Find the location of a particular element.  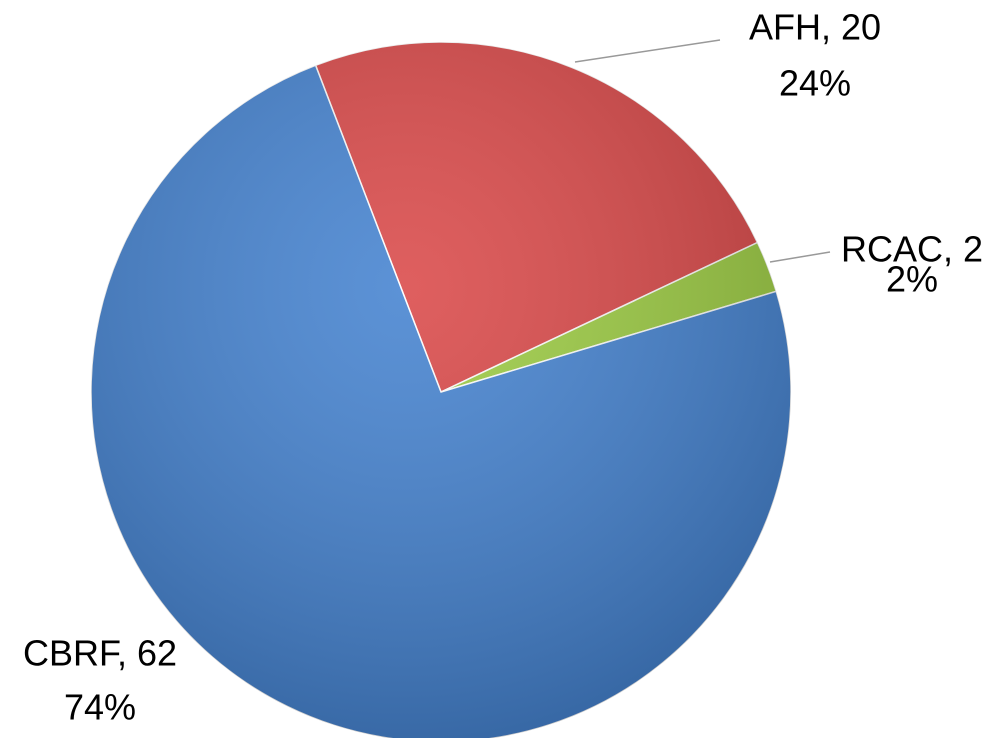

percent-label: 24% is located at coordinates (815, 83).